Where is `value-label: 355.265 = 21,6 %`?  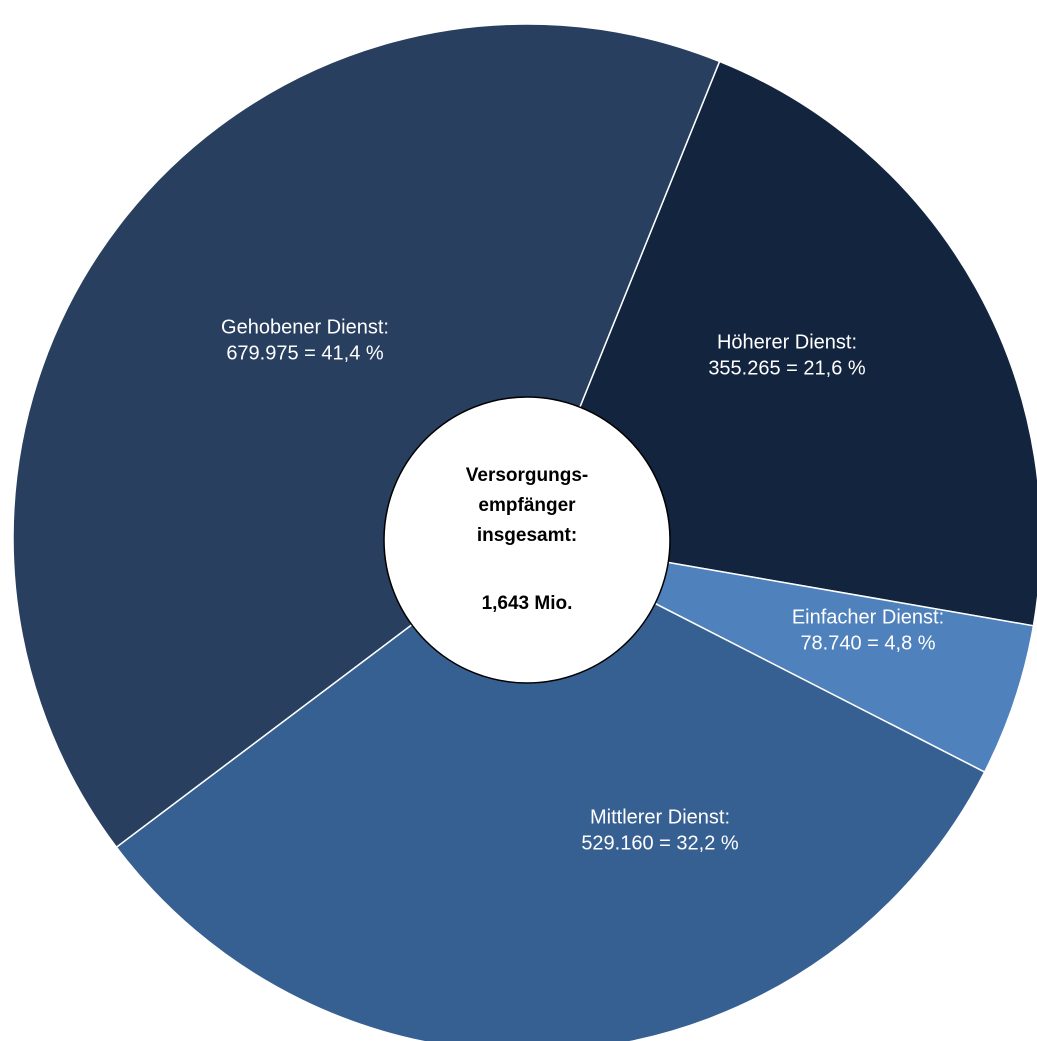 value-label: 355.265 = 21,6 % is located at coordinates (787, 368).